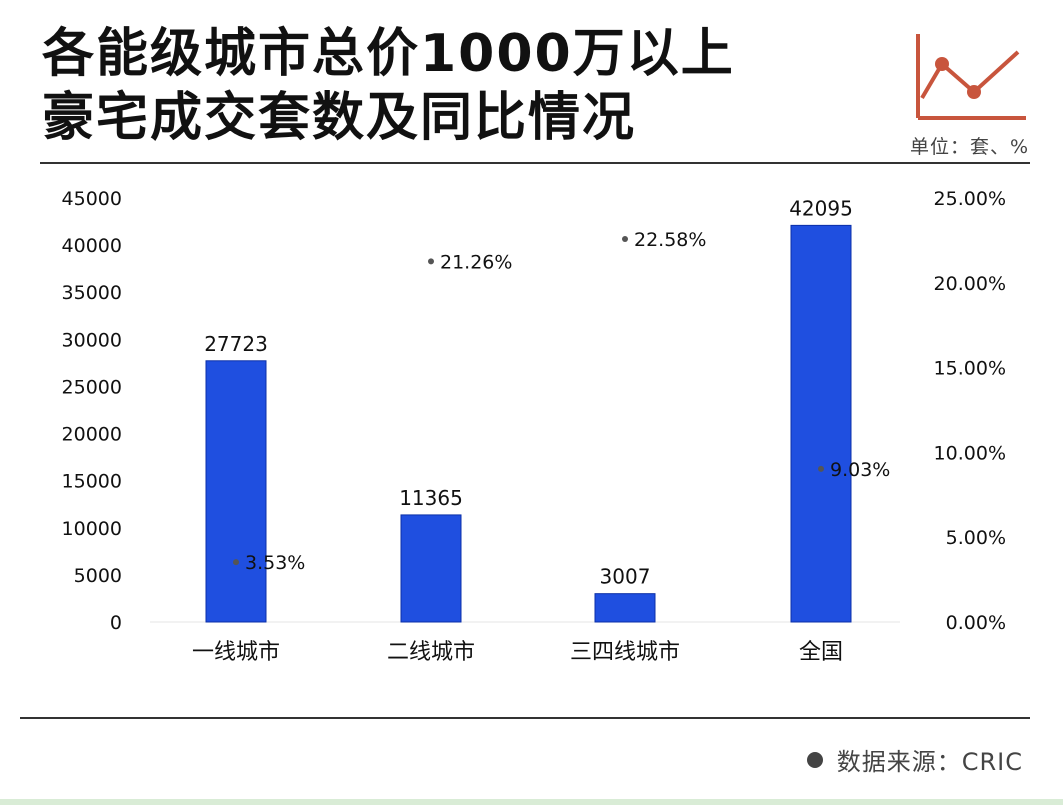  What do you see at coordinates (929, 762) in the screenshot?
I see `source-text: 数据来源：CRIC` at bounding box center [929, 762].